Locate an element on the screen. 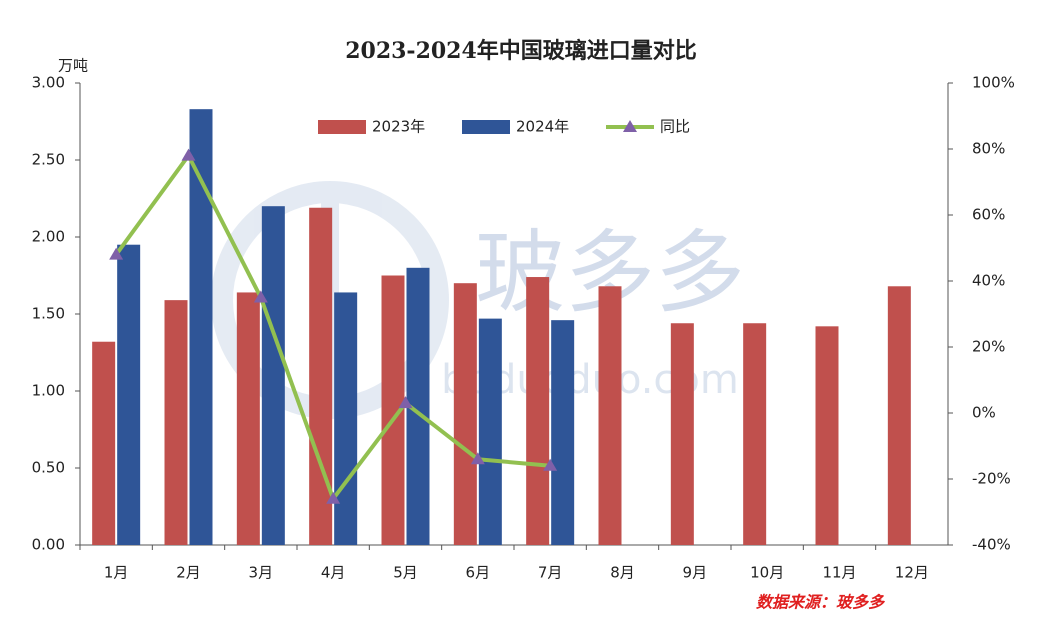  y2-tick-label: 0% is located at coordinates (984, 413).